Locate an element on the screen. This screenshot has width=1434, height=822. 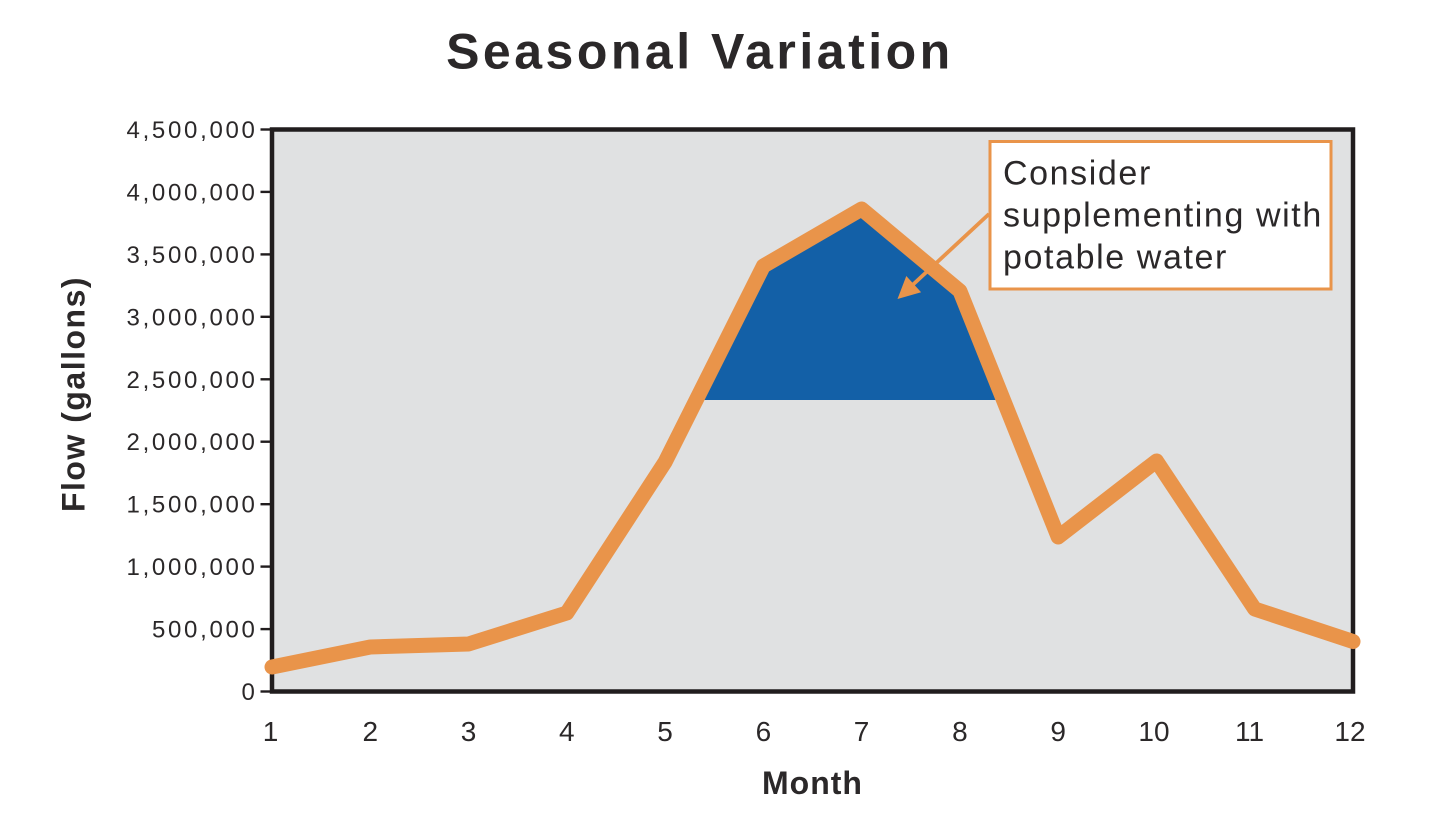
svg-text: 0 is located at coordinates (250, 692).